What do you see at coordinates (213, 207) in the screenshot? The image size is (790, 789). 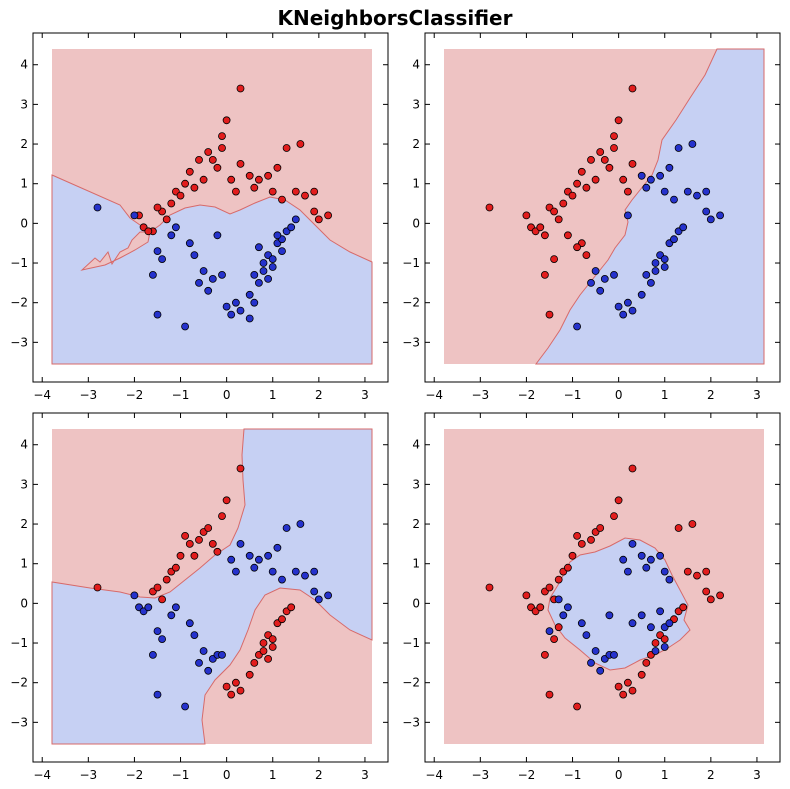 I see `scatter-points` at bounding box center [213, 207].